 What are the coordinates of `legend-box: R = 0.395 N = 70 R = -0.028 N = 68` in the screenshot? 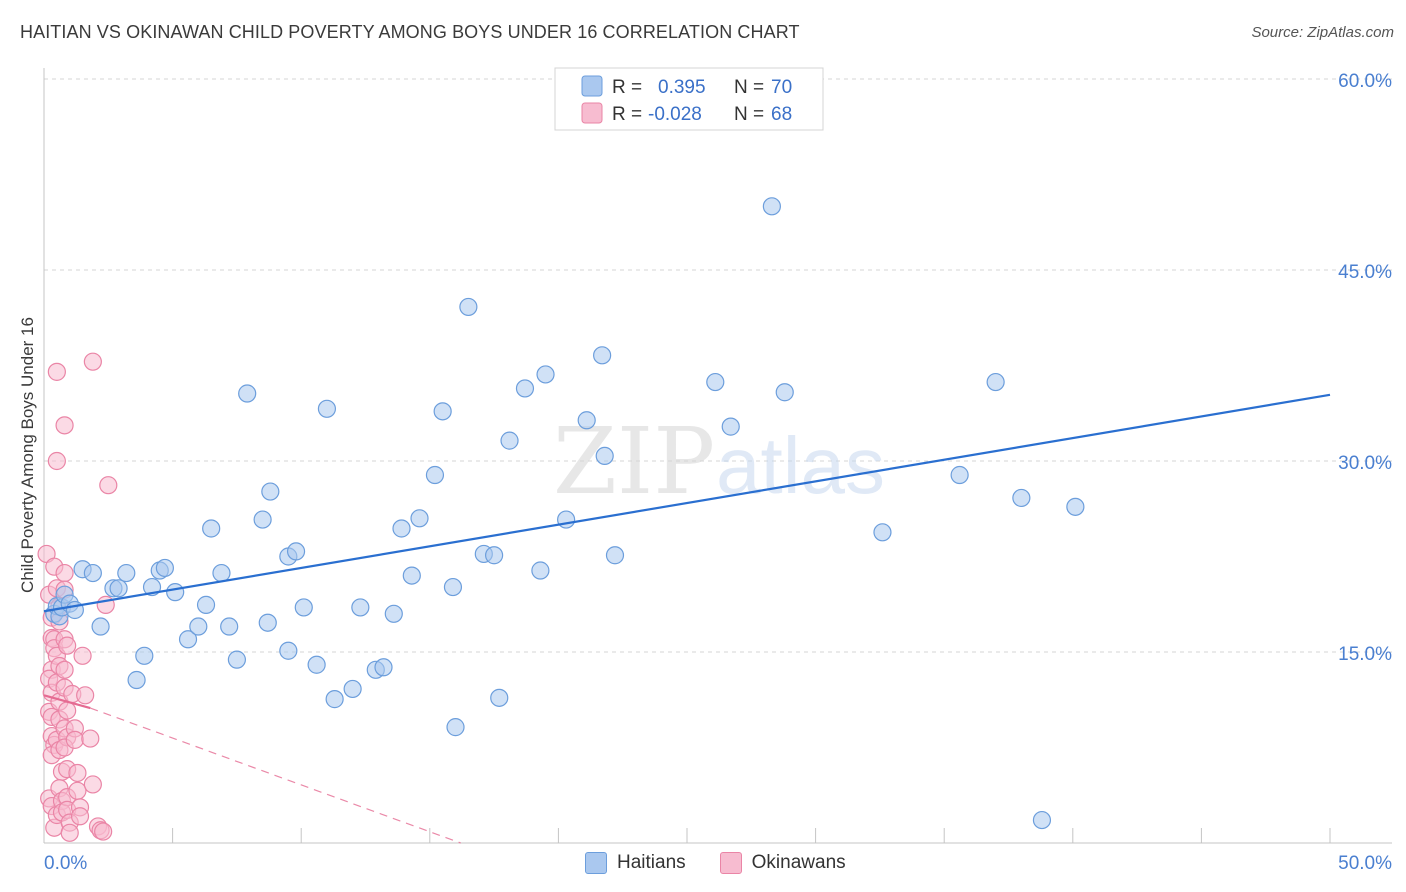 It's located at (689, 99).